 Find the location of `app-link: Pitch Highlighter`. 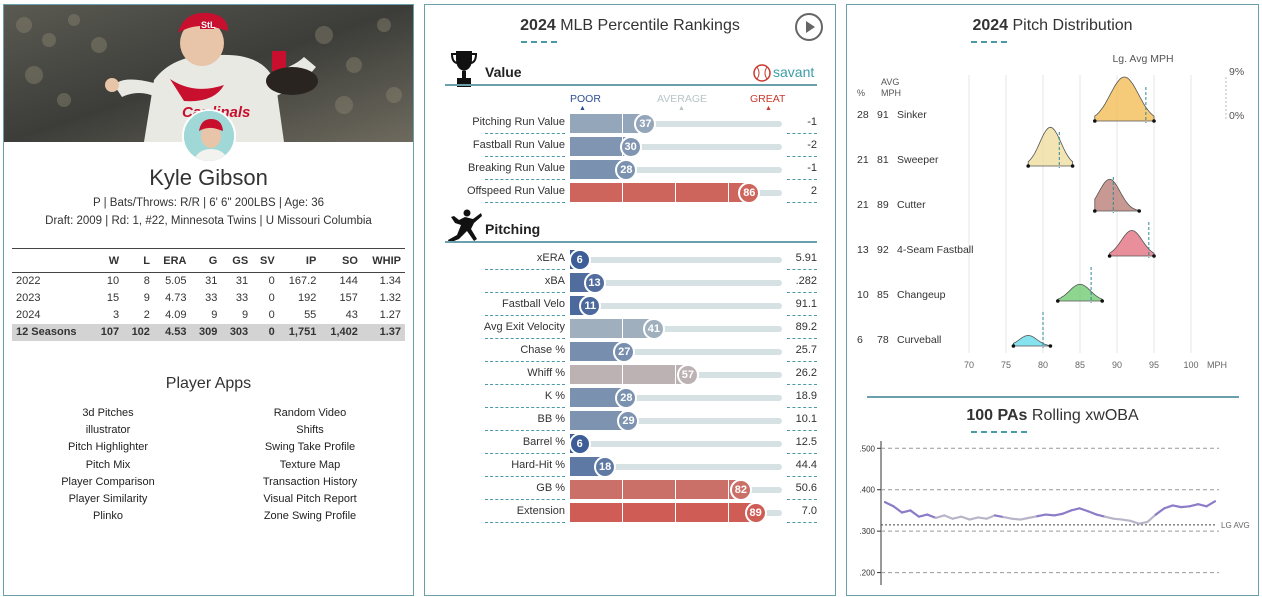

app-link: Pitch Highlighter is located at coordinates (108, 447).